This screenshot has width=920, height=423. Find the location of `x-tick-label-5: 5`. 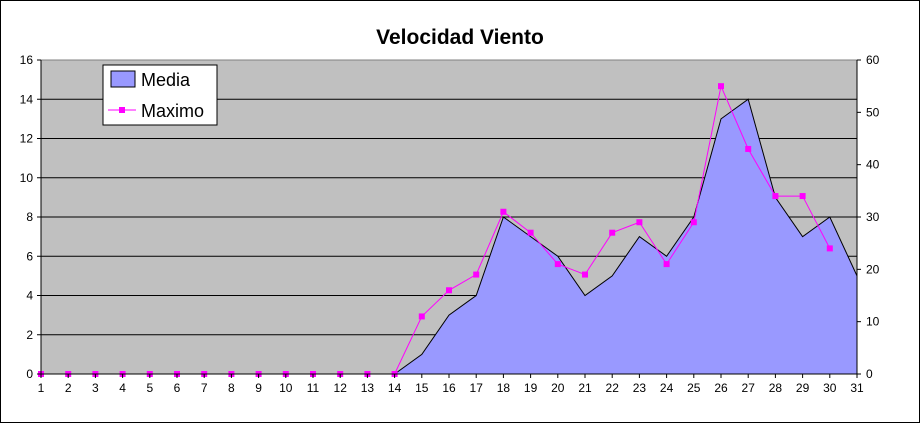

x-tick-label-5: 5 is located at coordinates (149, 388).